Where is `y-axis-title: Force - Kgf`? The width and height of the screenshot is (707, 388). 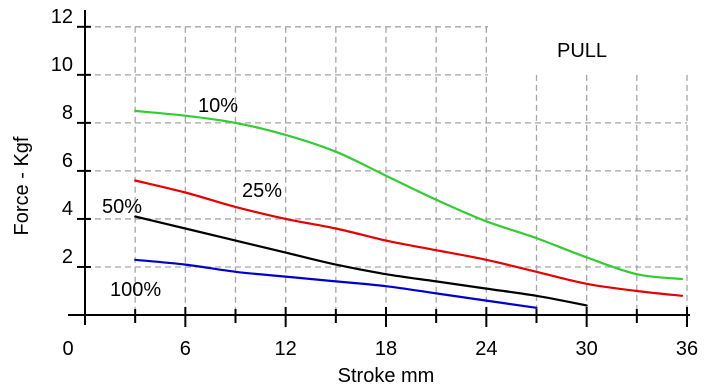 y-axis-title: Force - Kgf is located at coordinates (22, 185).